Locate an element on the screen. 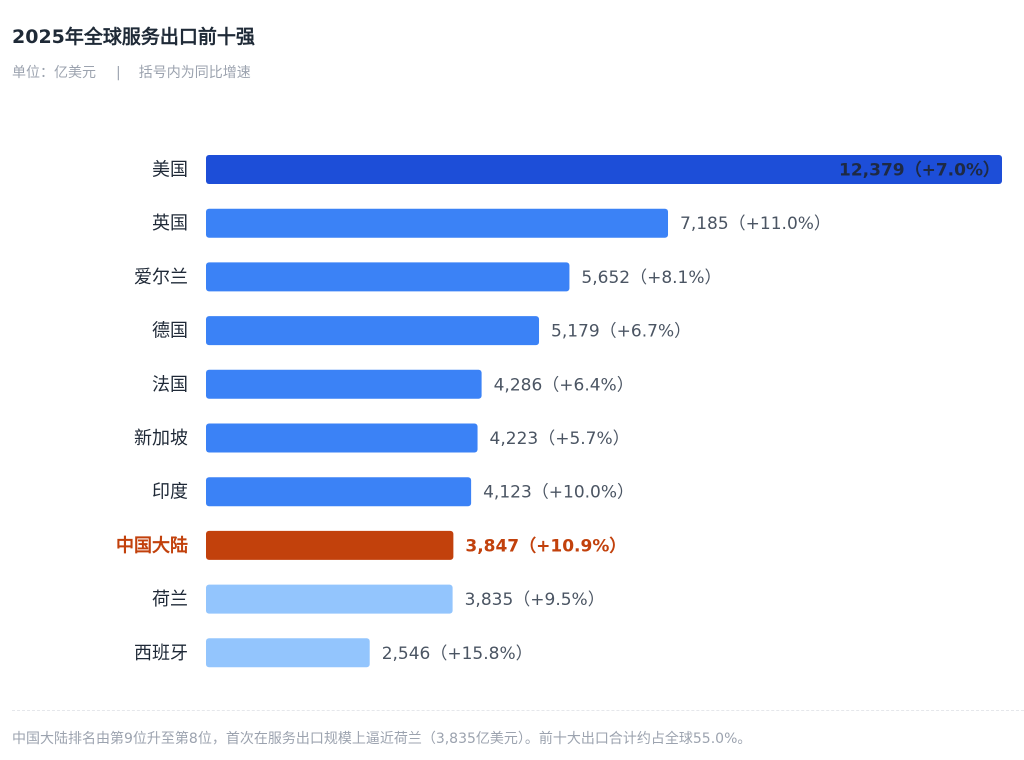  bar-row-9: 西班牙 2,546（+15.8%） is located at coordinates (333, 653).